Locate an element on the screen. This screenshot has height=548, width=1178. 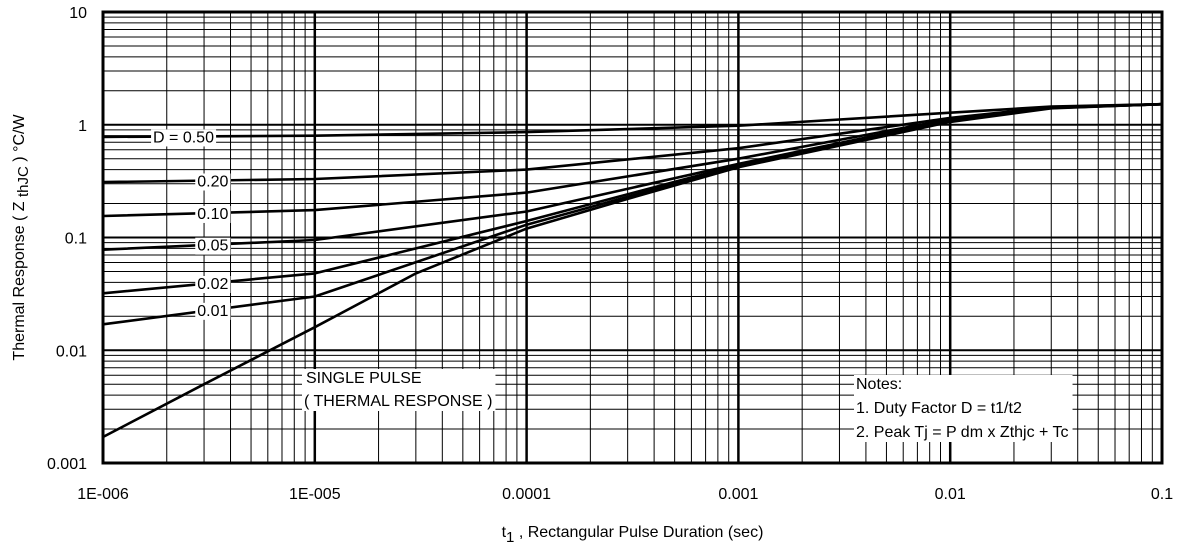
x-axis-title-rest: , Rectangular Pulse Duration (sec) is located at coordinates (638, 532).